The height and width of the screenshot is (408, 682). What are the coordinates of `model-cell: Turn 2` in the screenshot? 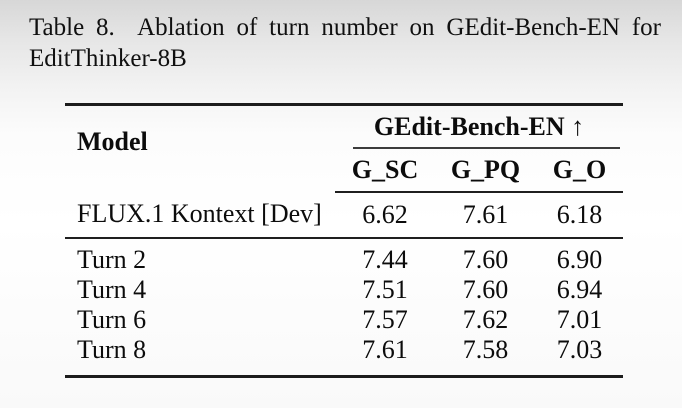 It's located at (112, 259).